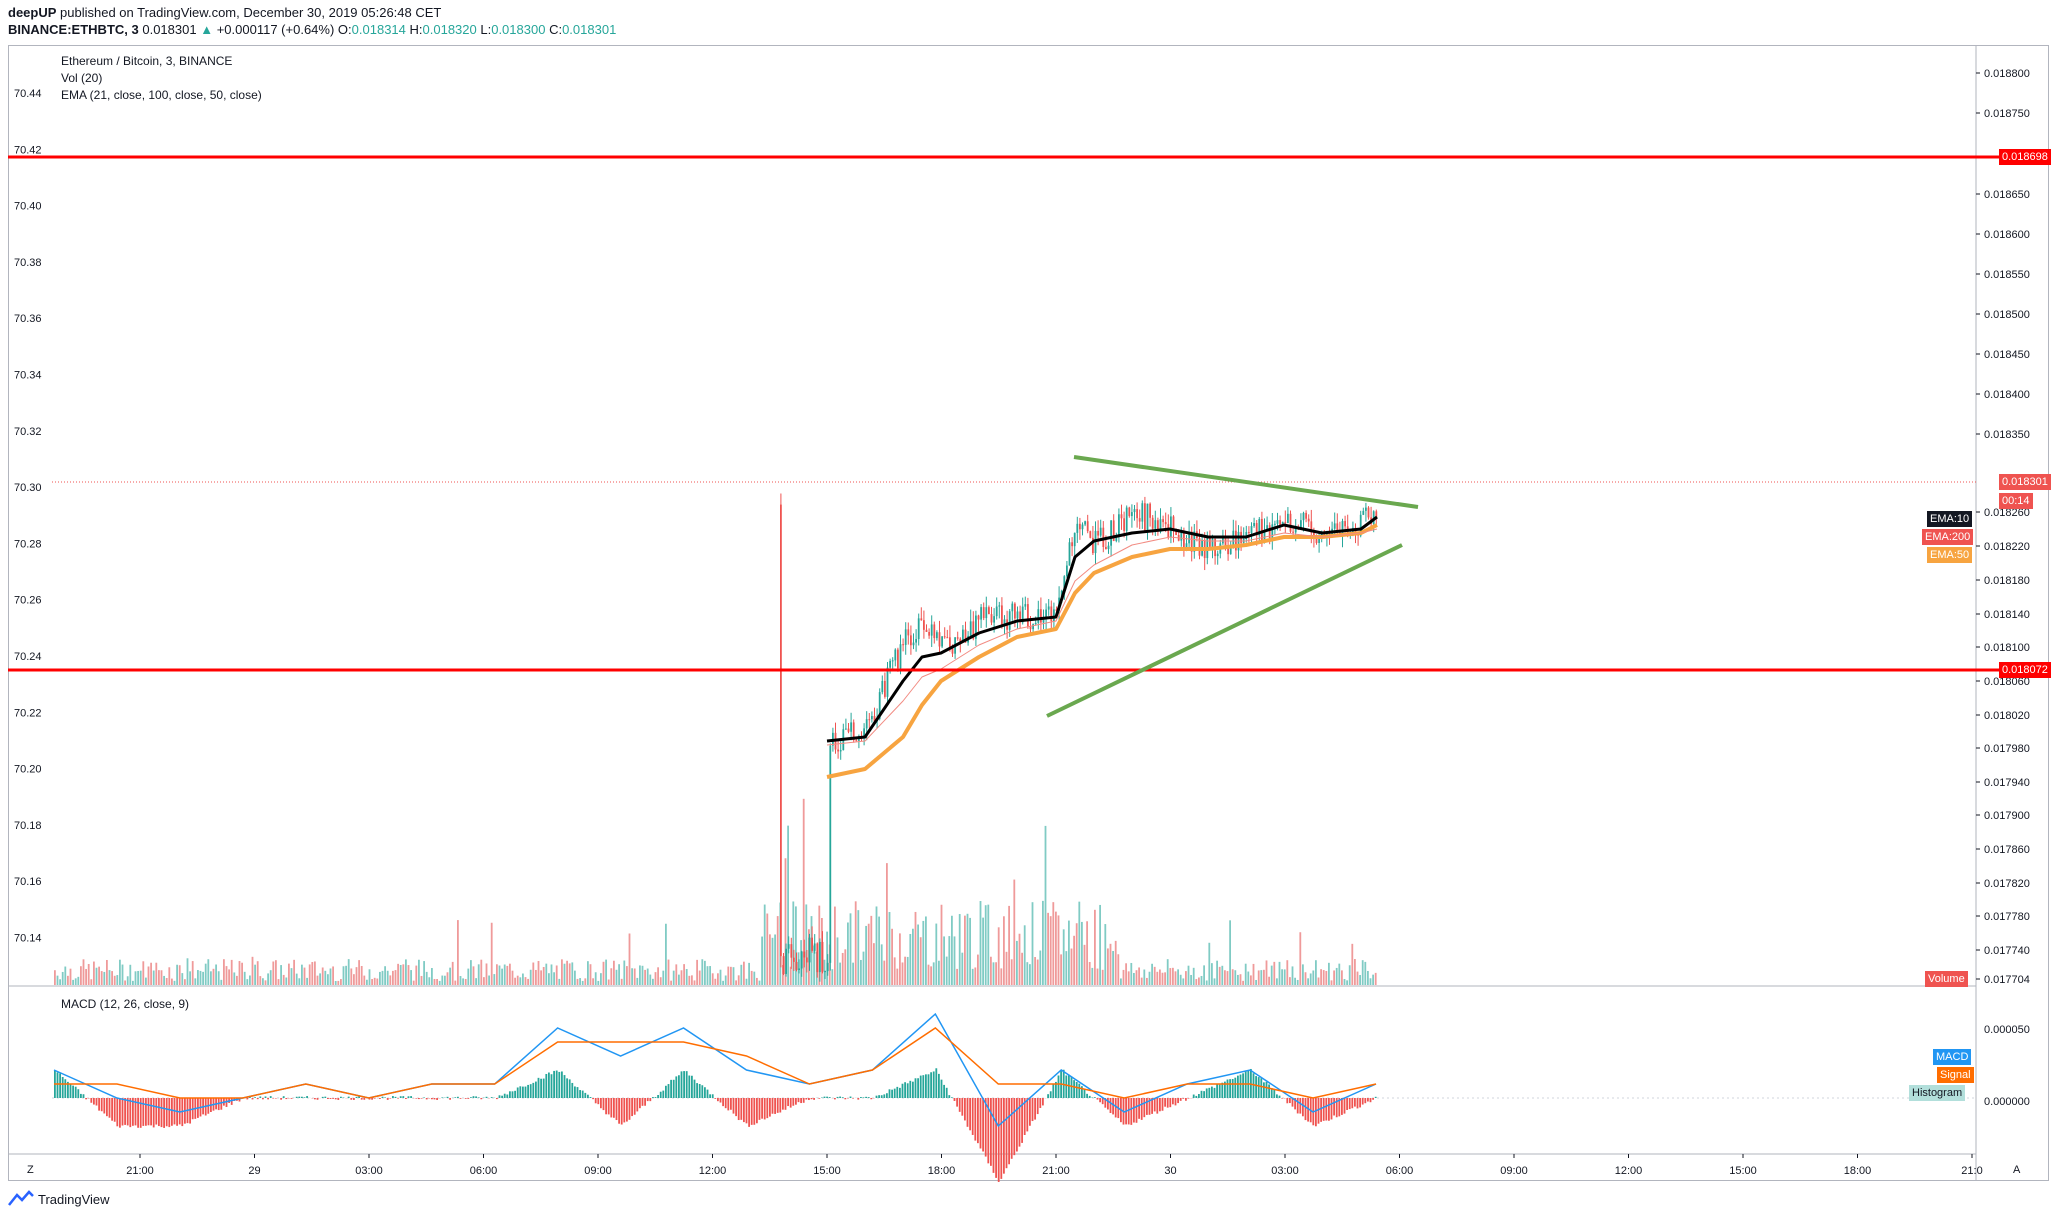 The height and width of the screenshot is (1219, 2053). Describe the element at coordinates (74, 1199) in the screenshot. I see `tradingview-brand: TradingView` at that location.